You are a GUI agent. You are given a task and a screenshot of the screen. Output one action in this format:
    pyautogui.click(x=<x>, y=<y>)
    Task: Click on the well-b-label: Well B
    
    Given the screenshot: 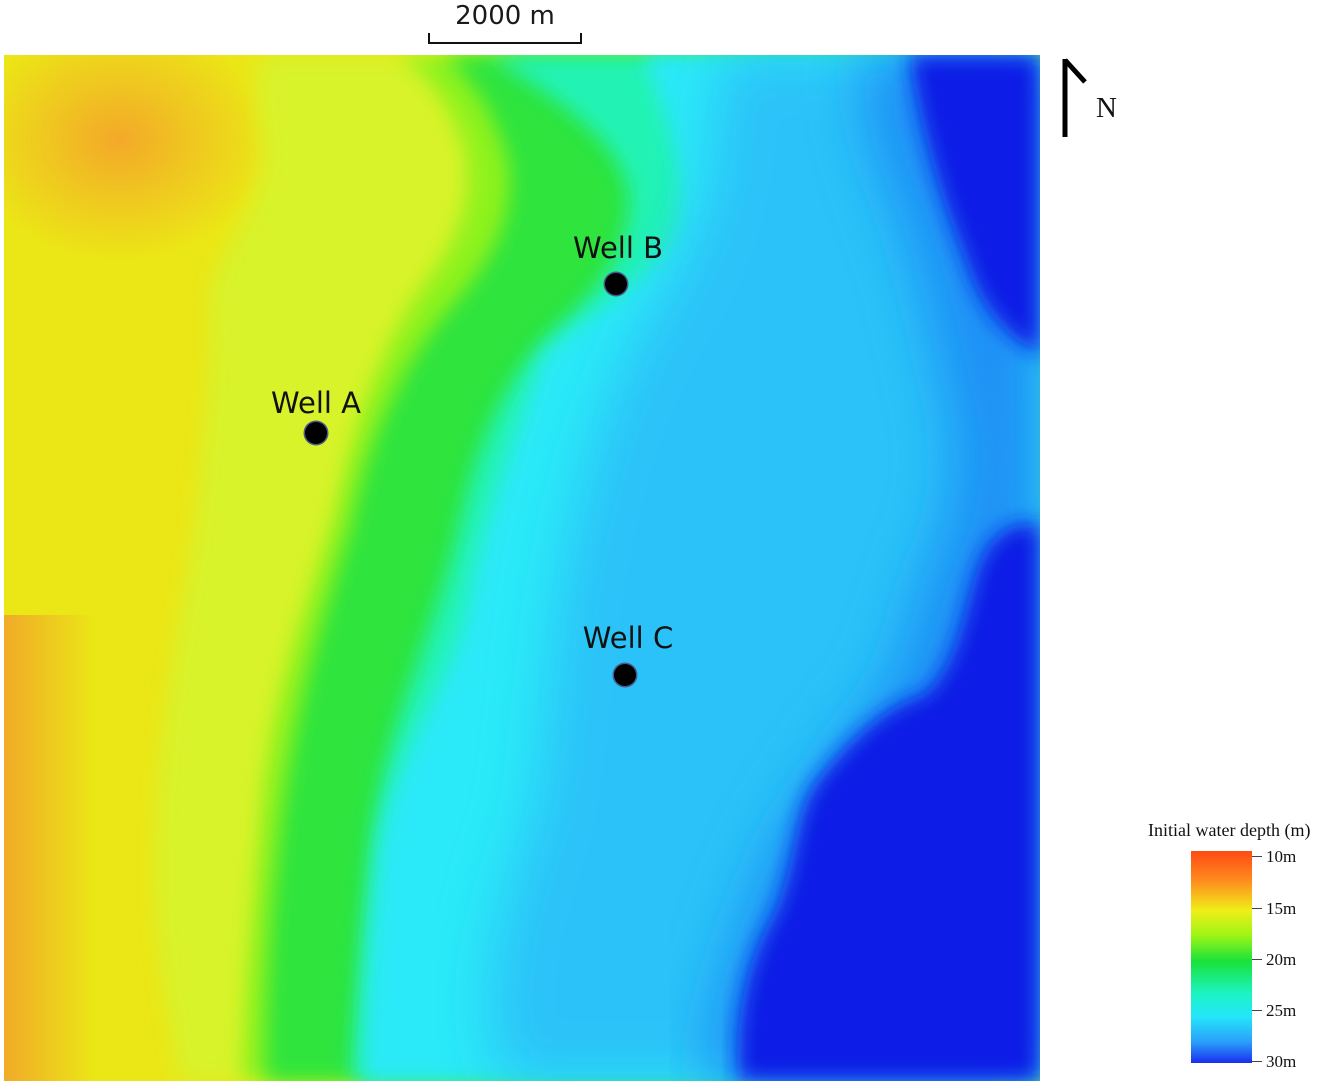 What is the action you would take?
    pyautogui.click(x=618, y=248)
    